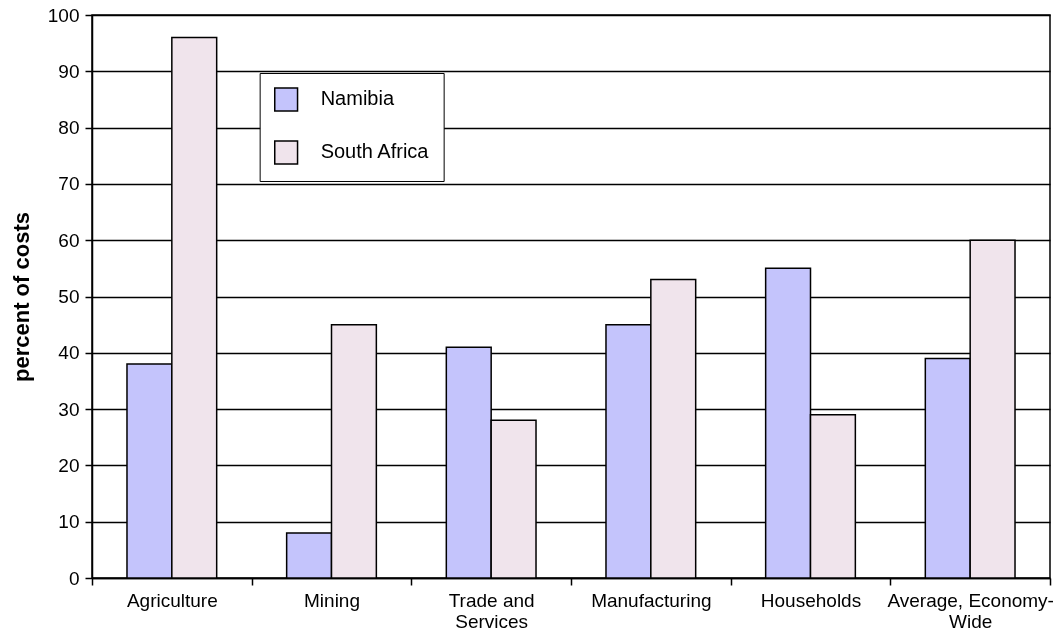  Describe the element at coordinates (74, 578) in the screenshot. I see `y-tick-label: 0` at that location.